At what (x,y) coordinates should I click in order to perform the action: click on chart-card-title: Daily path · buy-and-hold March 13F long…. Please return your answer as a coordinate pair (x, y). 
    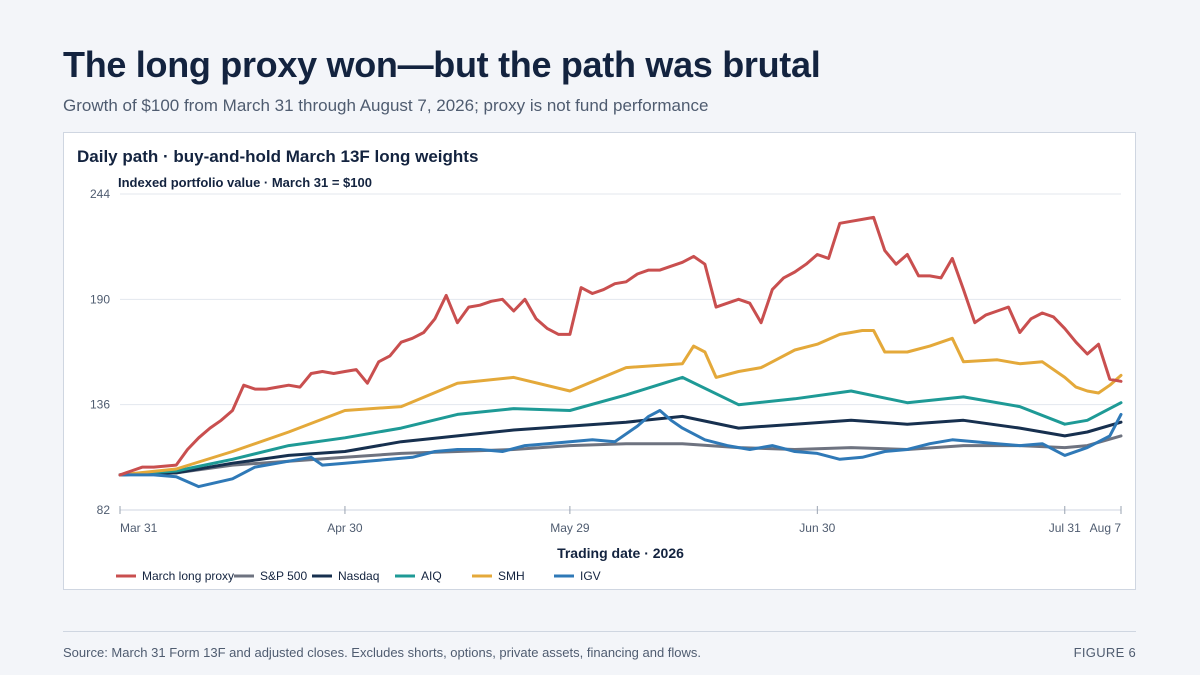
    Looking at the image, I should click on (278, 156).